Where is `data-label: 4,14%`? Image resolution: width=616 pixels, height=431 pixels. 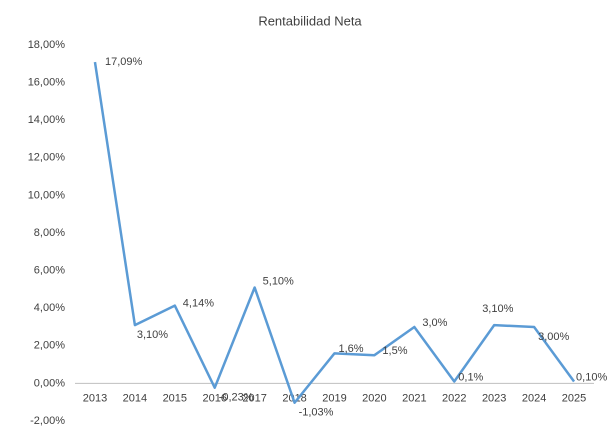 data-label: 4,14% is located at coordinates (198, 303).